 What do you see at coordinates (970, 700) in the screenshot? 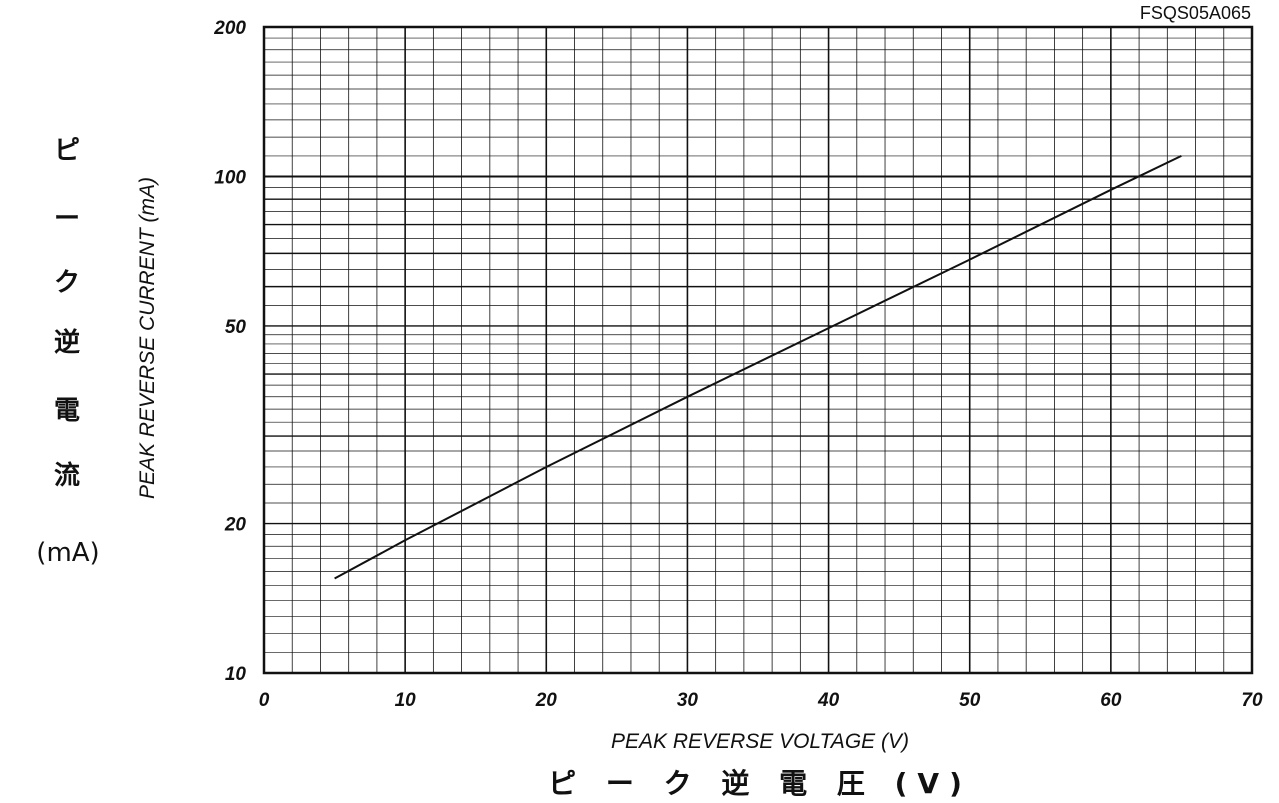
I see `x-tick-label: 50` at bounding box center [970, 700].